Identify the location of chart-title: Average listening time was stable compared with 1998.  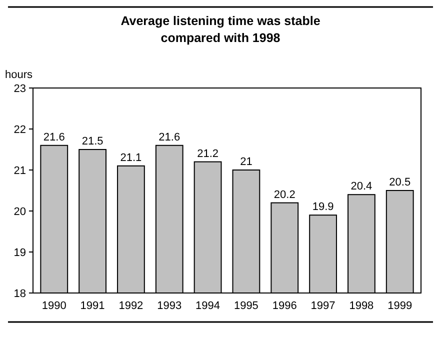
(220, 29).